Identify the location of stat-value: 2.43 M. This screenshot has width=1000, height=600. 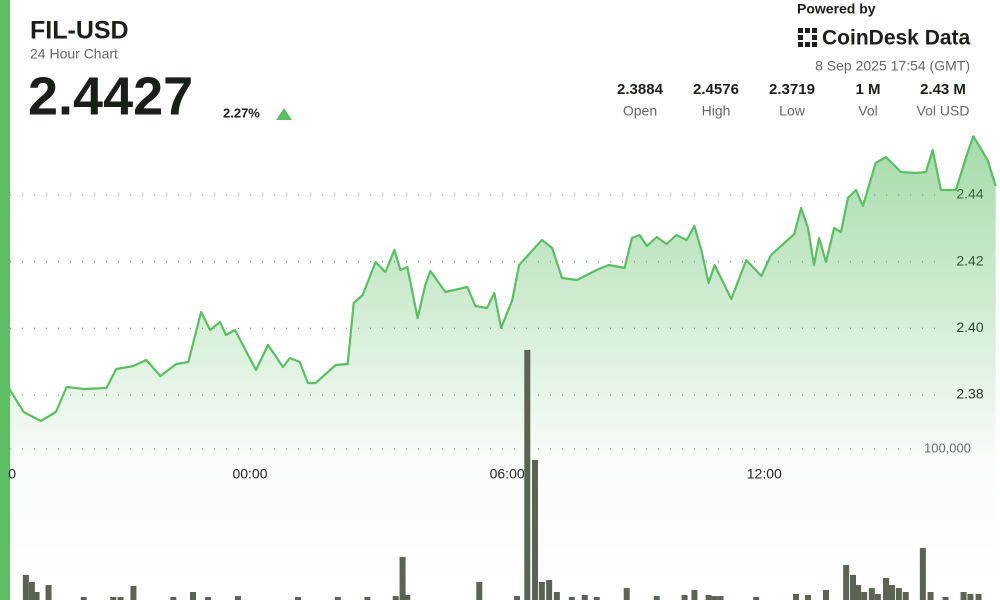
(943, 89).